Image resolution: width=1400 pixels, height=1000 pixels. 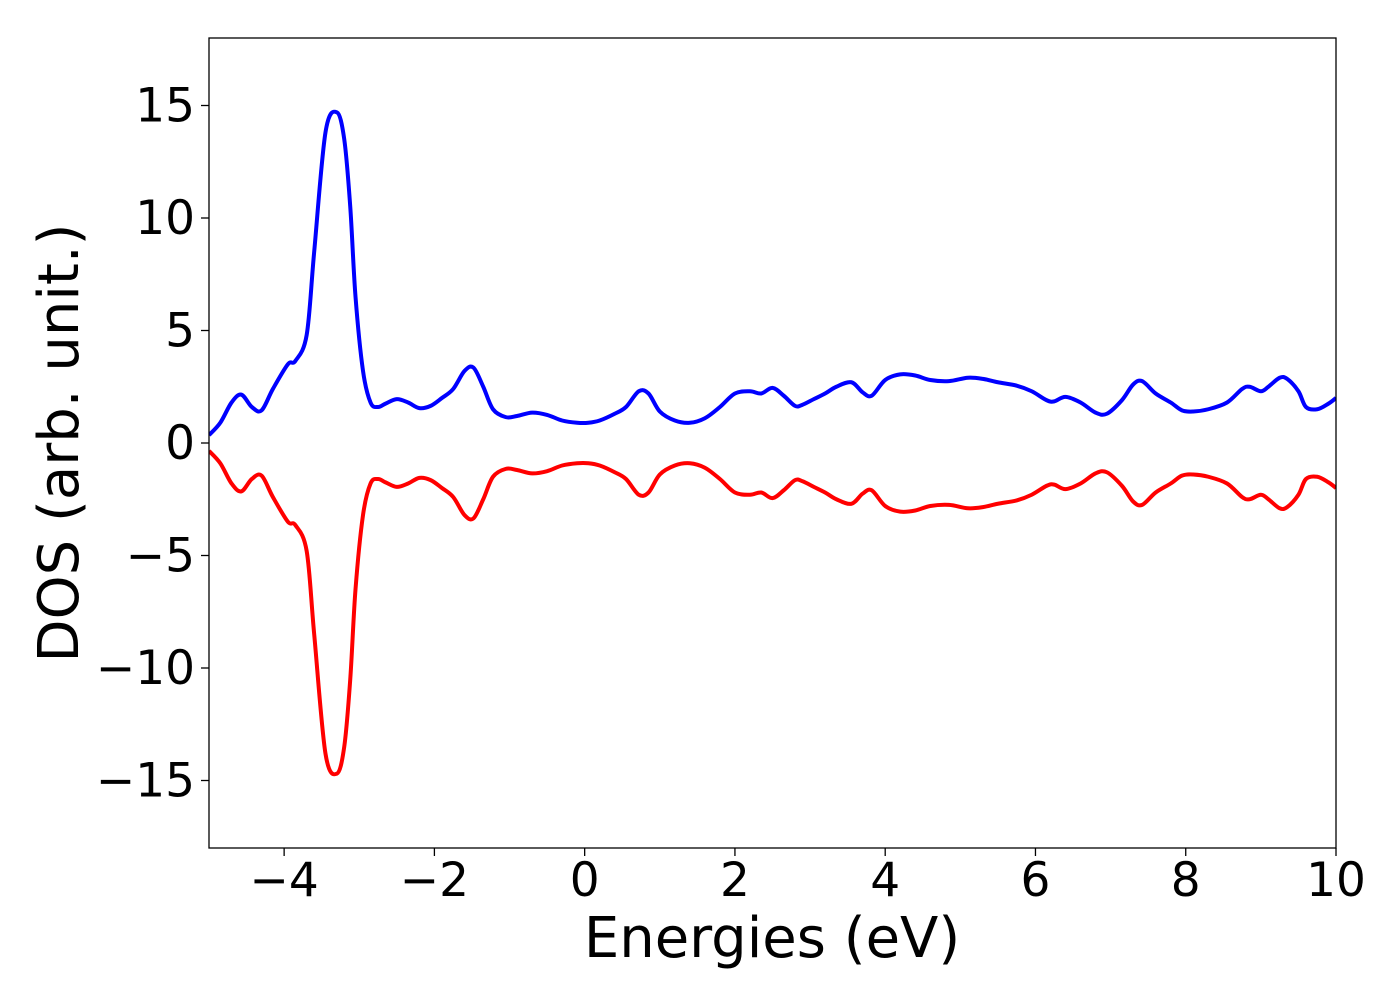 I want to click on y-tick-label: 10, so click(x=165, y=218).